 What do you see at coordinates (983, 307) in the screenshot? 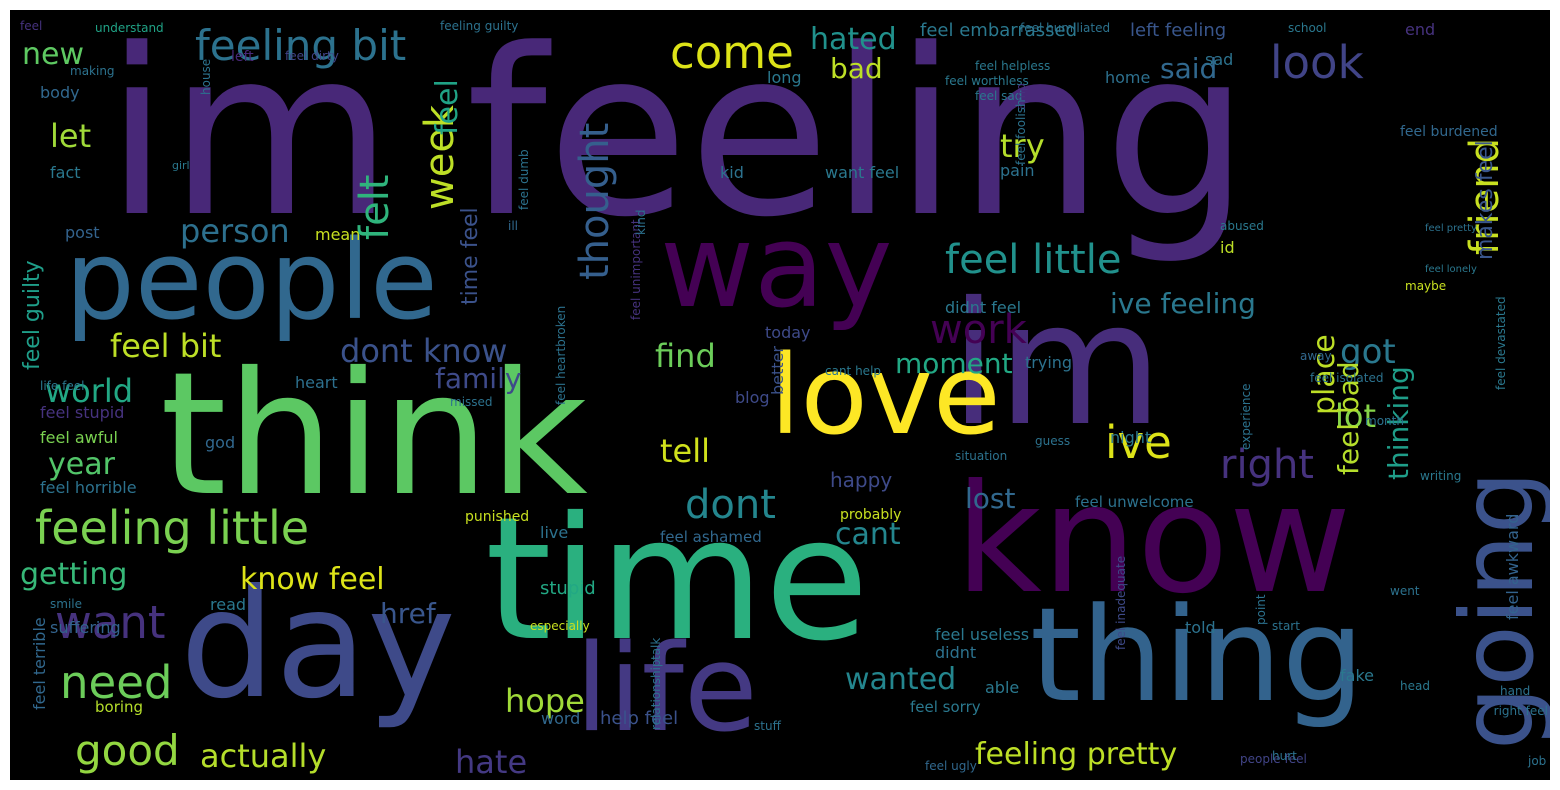
I see `word: didnt feel` at bounding box center [983, 307].